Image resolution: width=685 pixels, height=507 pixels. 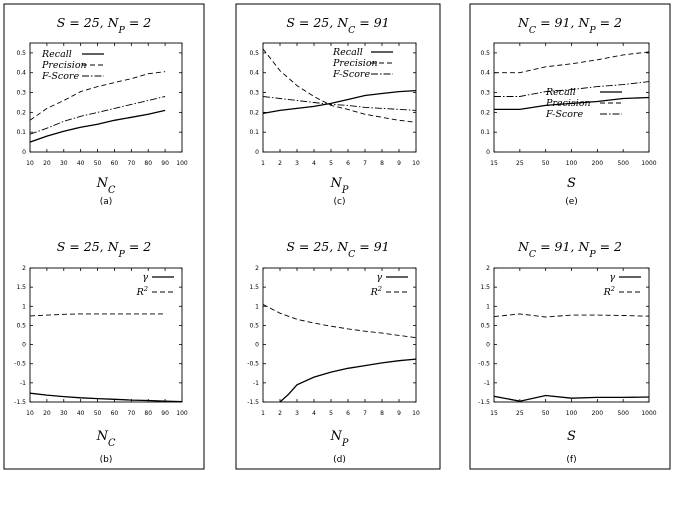 What do you see at coordinates (263, 413) in the screenshot?
I see `x-tick-label: 1` at bounding box center [263, 413].